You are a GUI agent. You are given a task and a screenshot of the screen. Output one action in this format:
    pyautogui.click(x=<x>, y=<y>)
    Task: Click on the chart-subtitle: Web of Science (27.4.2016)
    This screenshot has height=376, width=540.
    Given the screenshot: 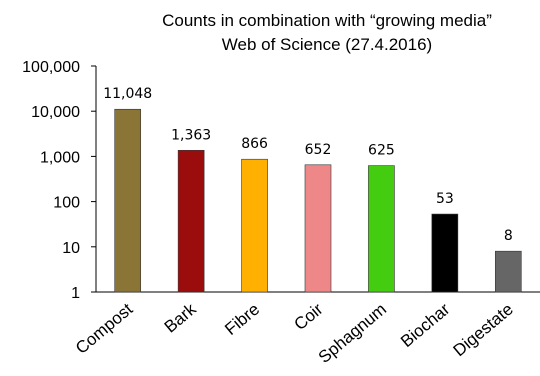 What is the action you would take?
    pyautogui.click(x=327, y=44)
    